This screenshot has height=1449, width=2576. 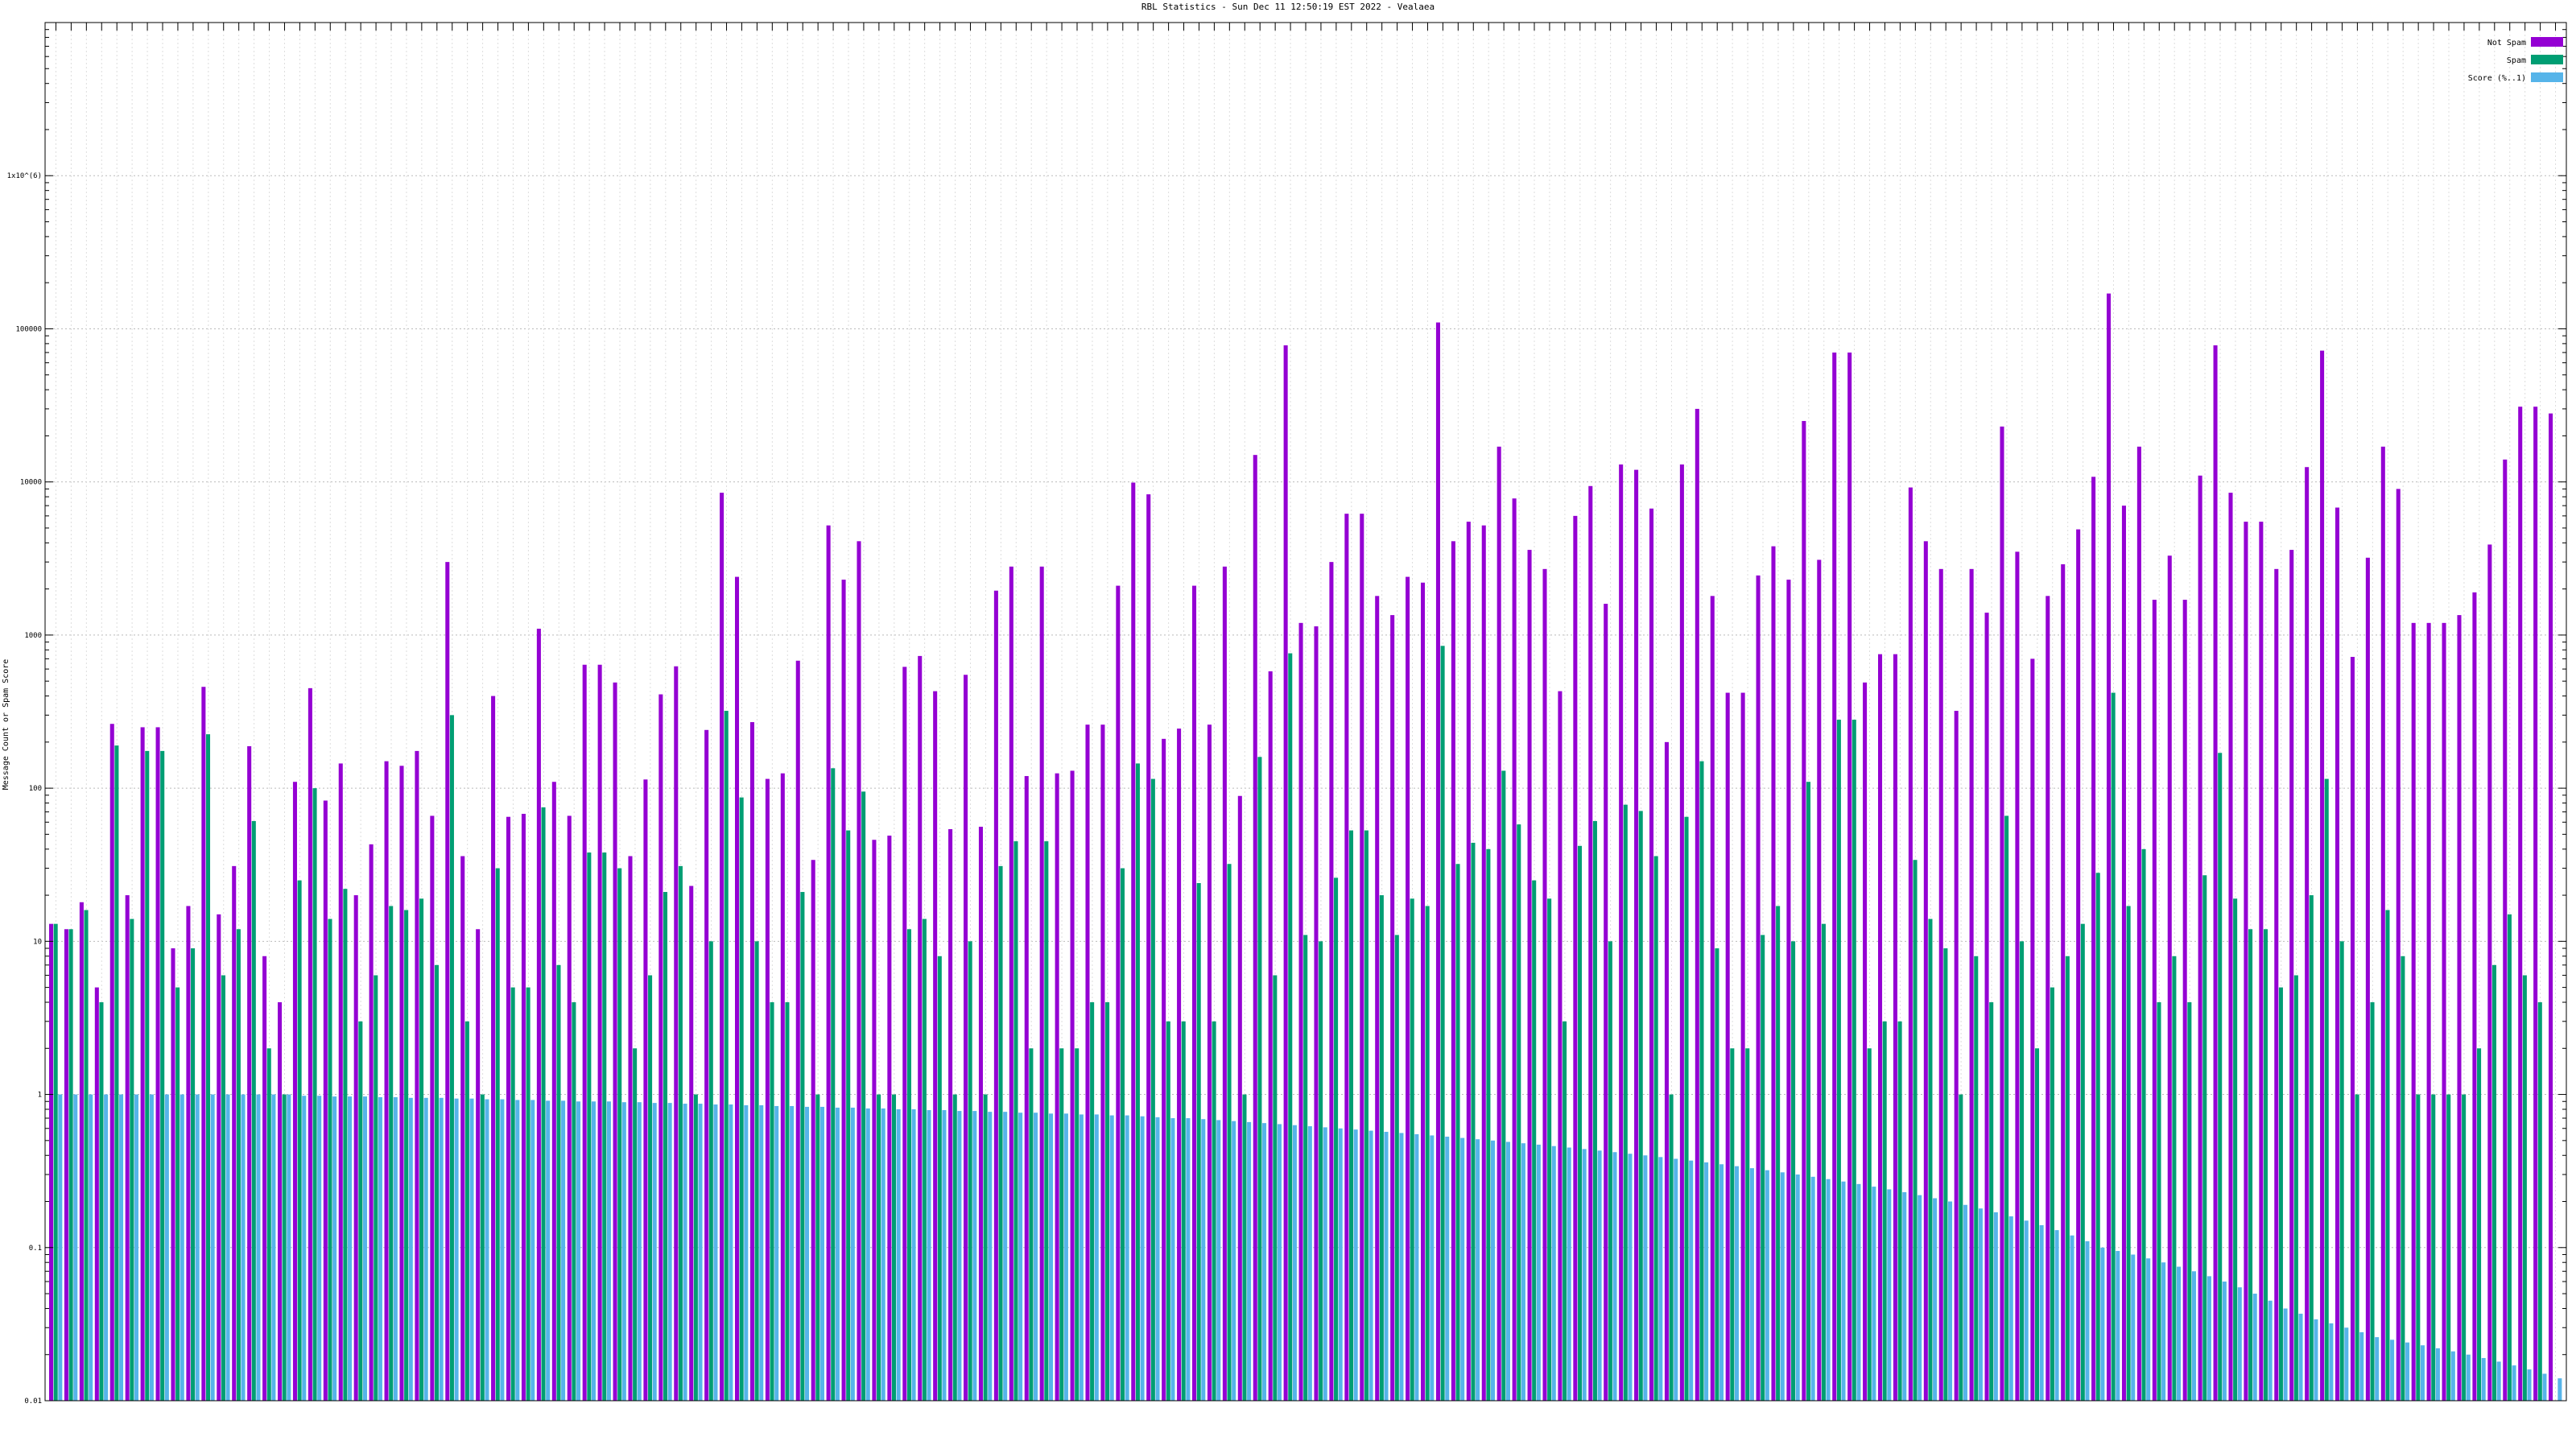 I want to click on y-tick-label: 1, so click(x=40, y=1096).